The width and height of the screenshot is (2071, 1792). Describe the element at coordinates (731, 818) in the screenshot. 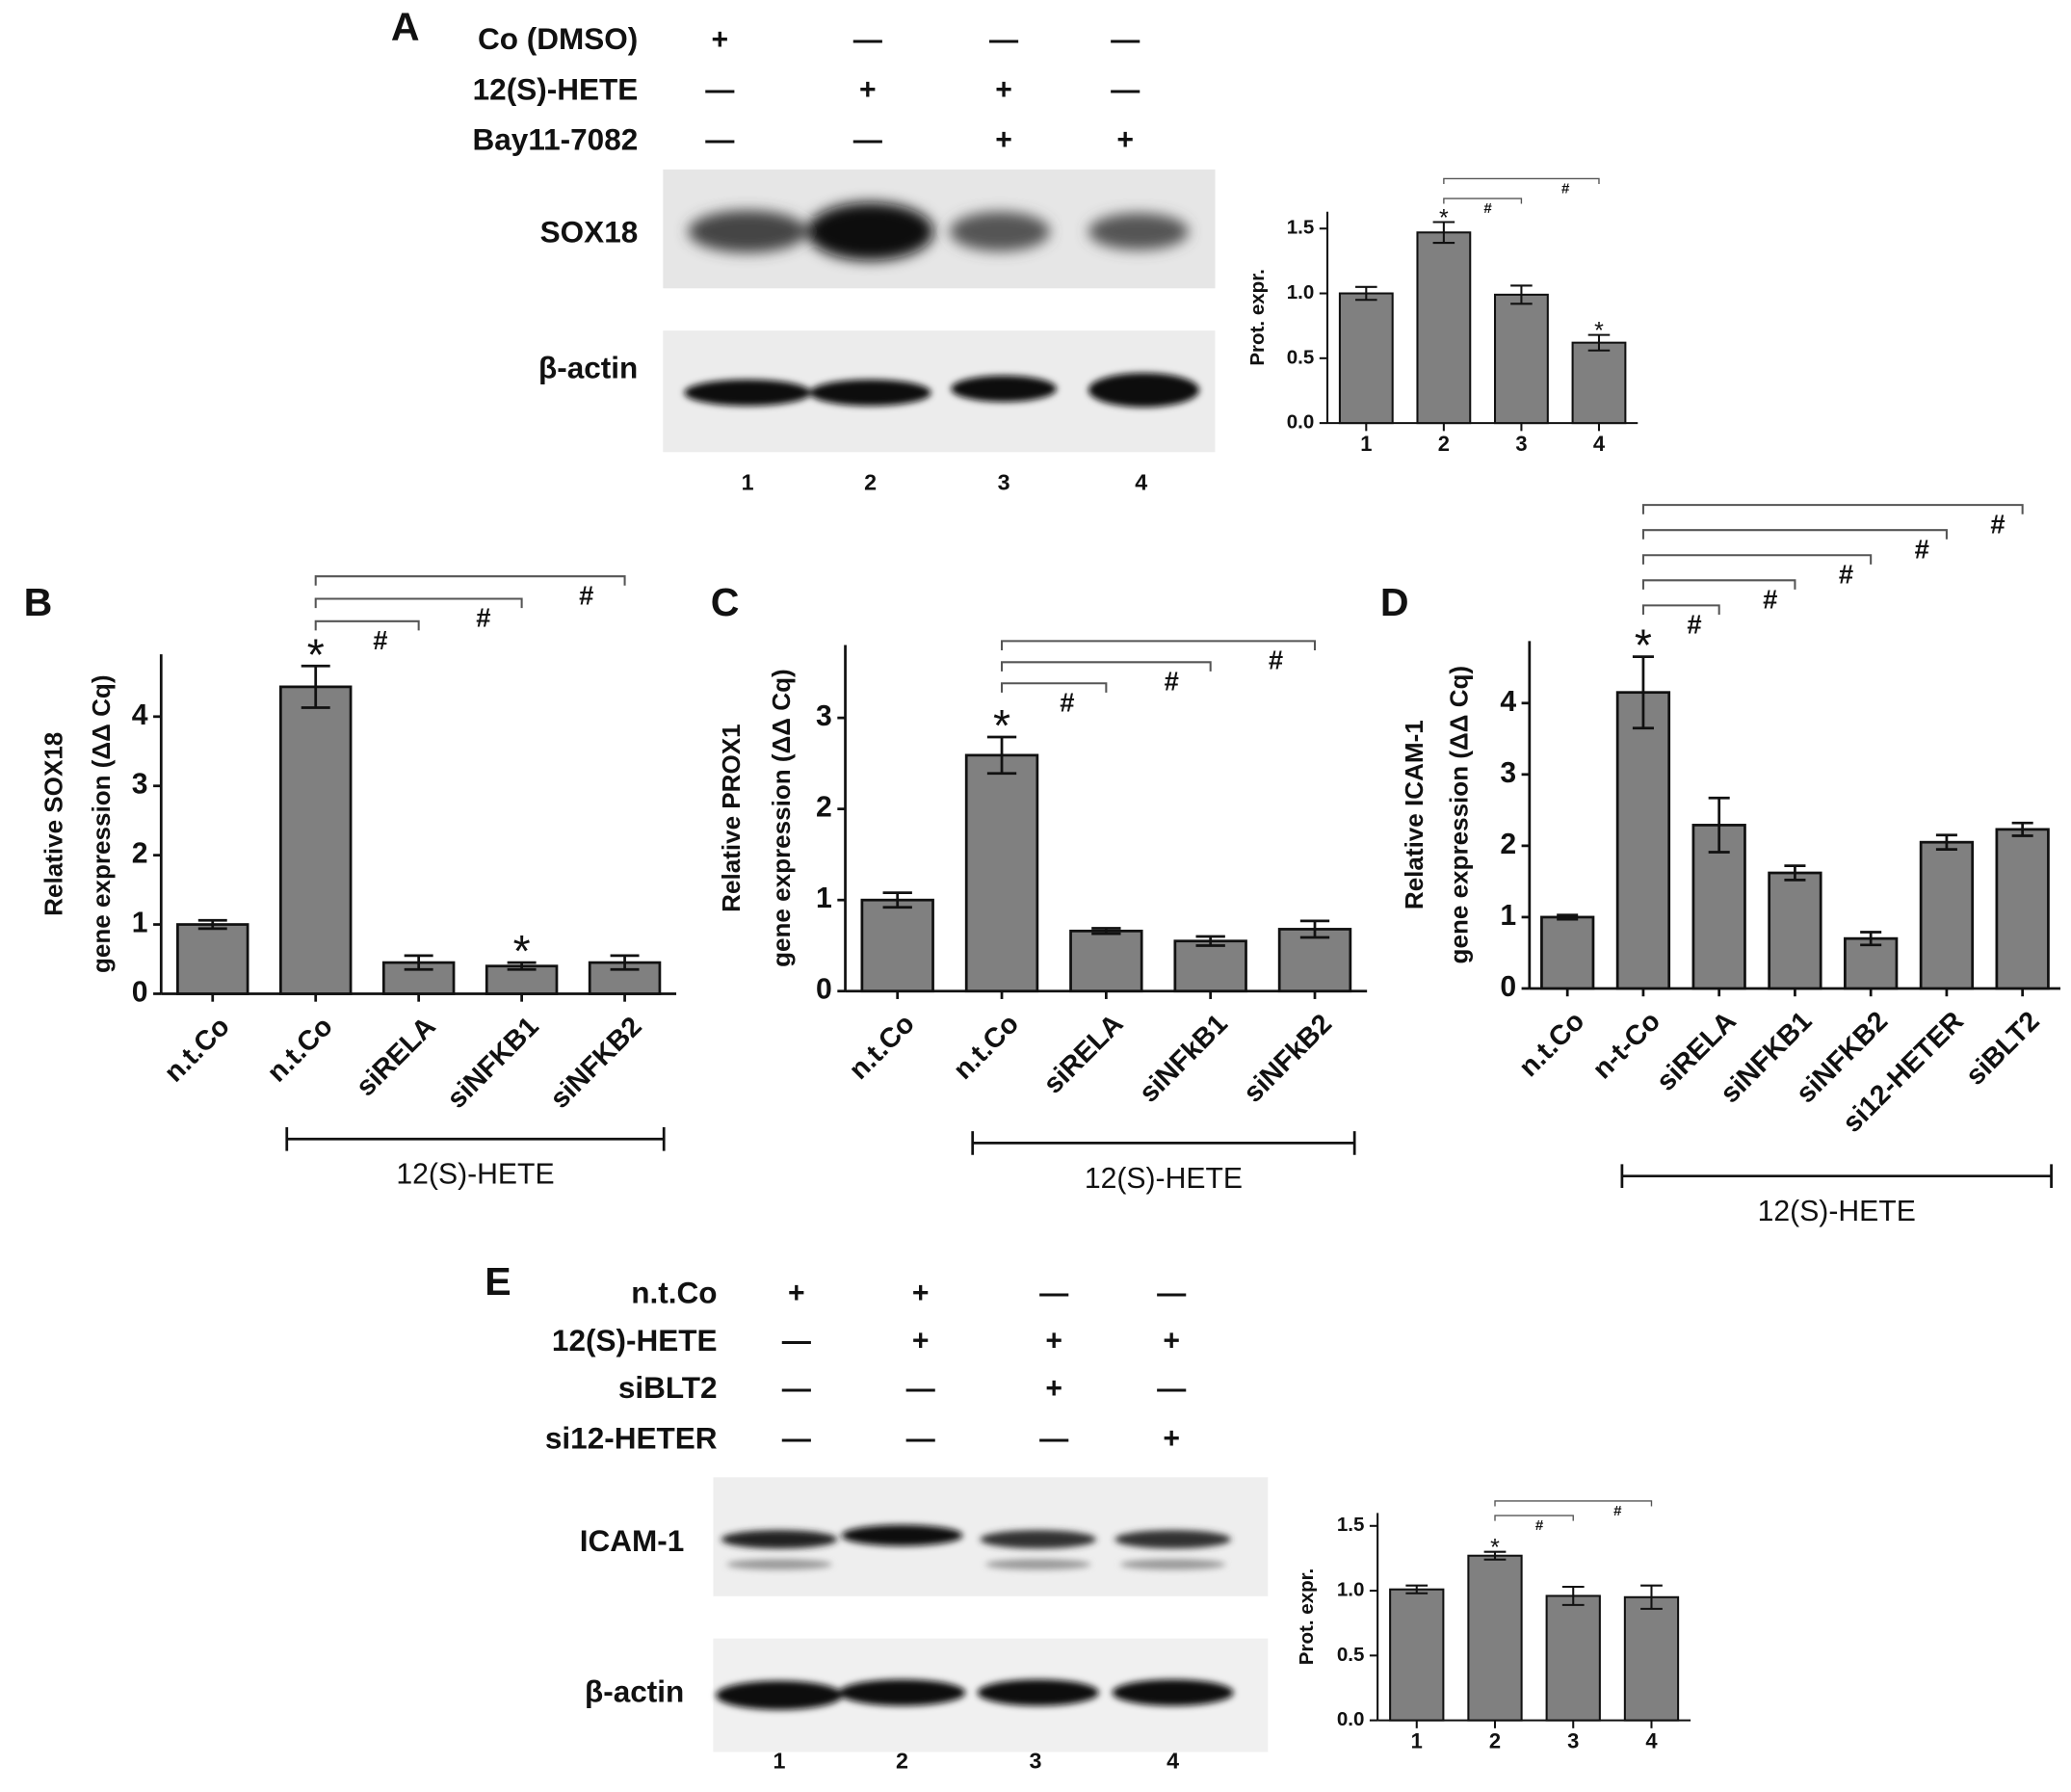

I see `y-axis-label: Relative PROX1` at that location.